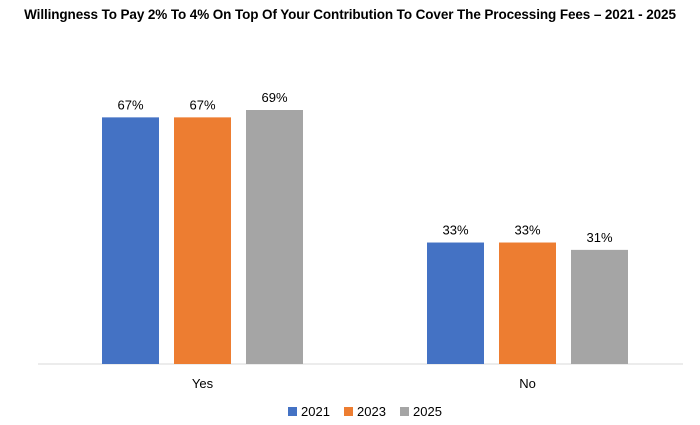  What do you see at coordinates (130, 240) in the screenshot?
I see `bar-yes-2021` at bounding box center [130, 240].